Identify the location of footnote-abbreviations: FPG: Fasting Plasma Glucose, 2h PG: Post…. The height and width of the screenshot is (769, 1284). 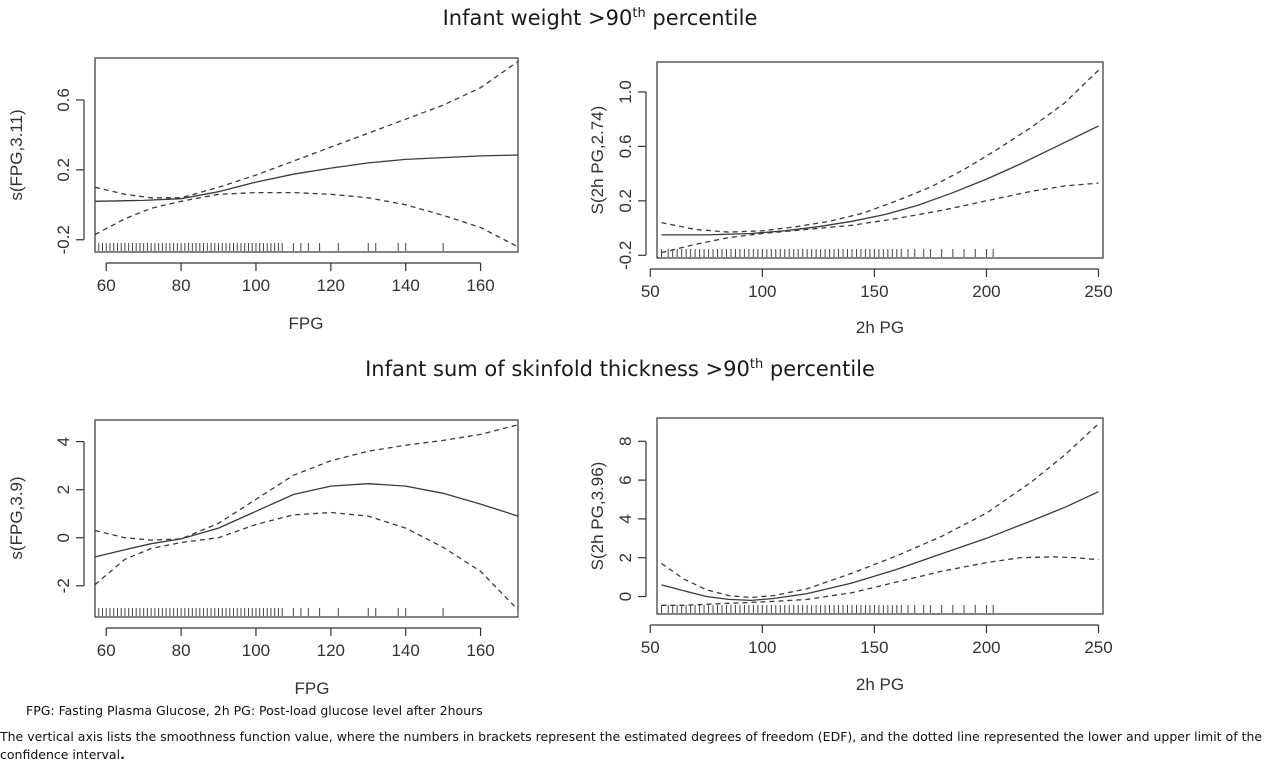
(254, 710).